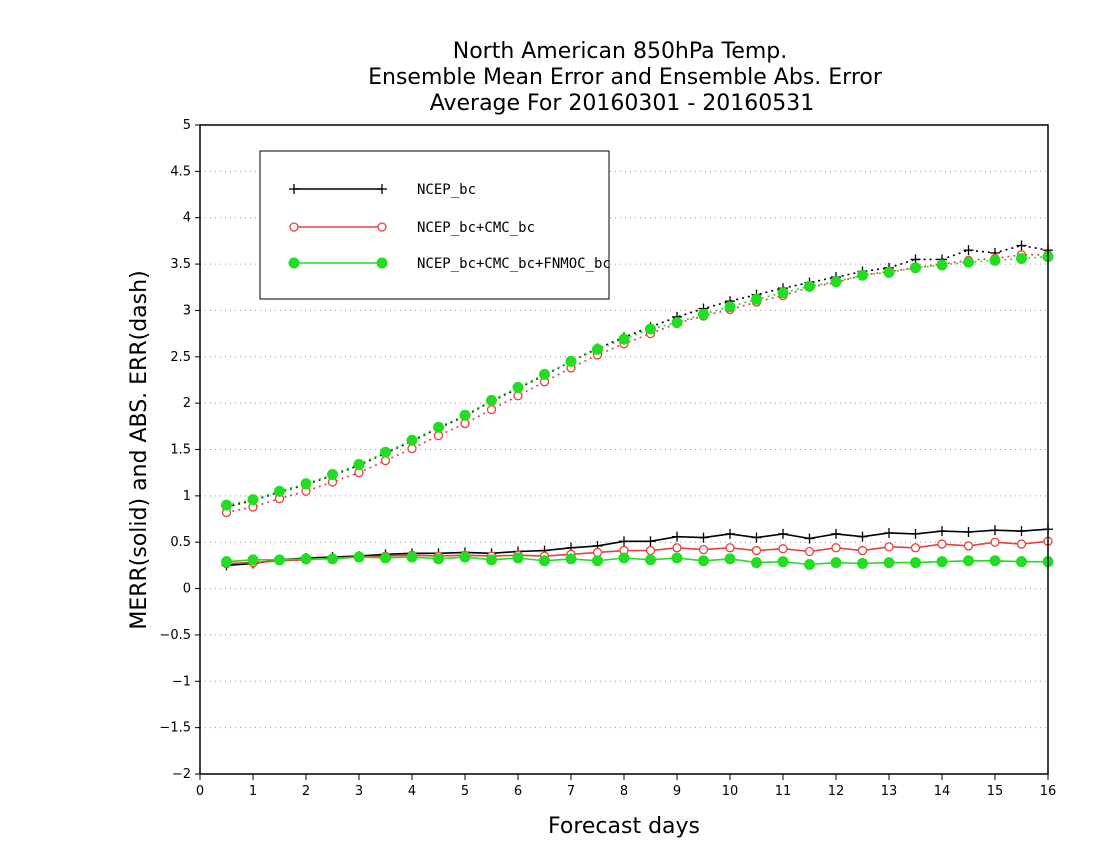  Describe the element at coordinates (836, 791) in the screenshot. I see `x-tick-label: 12` at that location.